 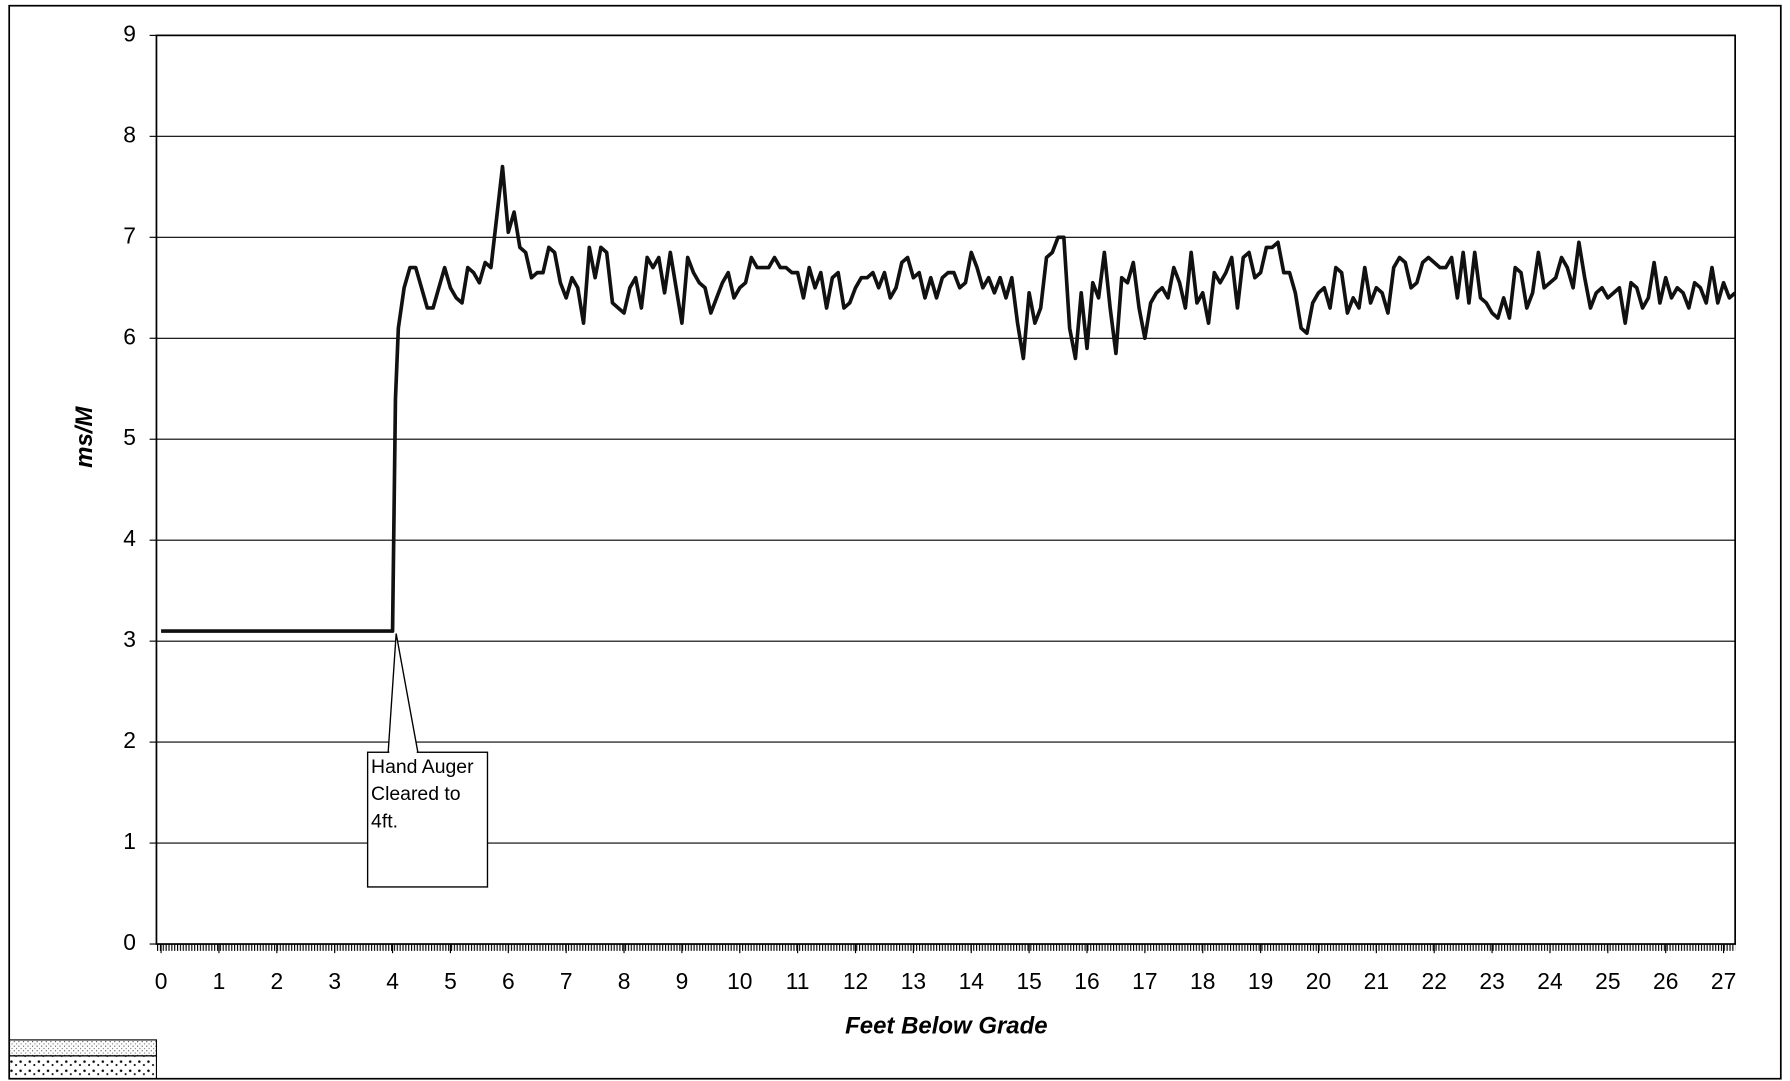 What do you see at coordinates (1665, 981) in the screenshot?
I see `x-tick-label: 26` at bounding box center [1665, 981].